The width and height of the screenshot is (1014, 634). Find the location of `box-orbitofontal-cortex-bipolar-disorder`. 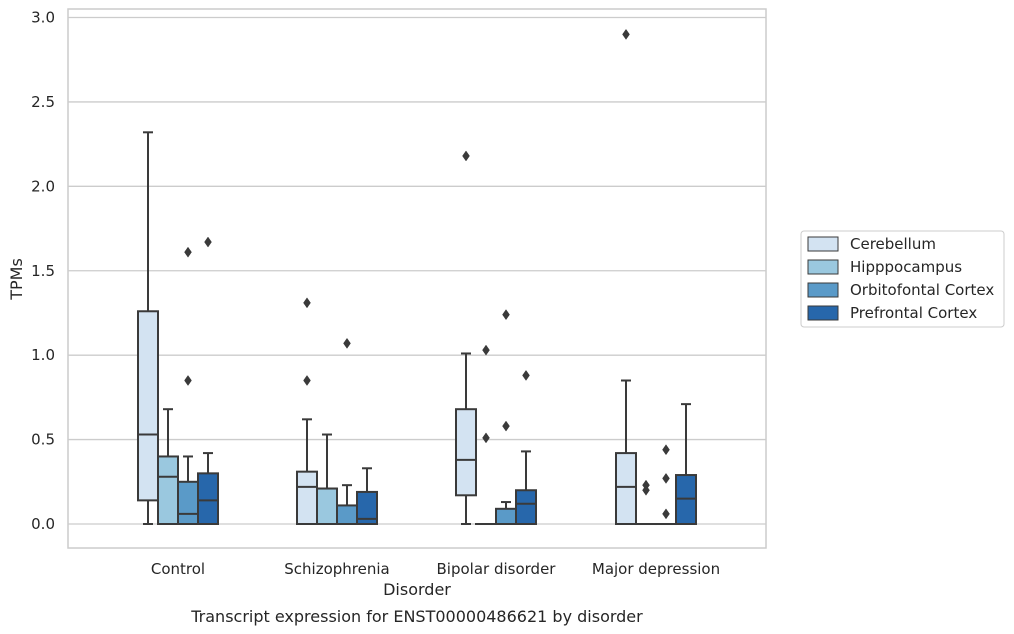

box-orbitofontal-cortex-bipolar-disorder is located at coordinates (506, 417).